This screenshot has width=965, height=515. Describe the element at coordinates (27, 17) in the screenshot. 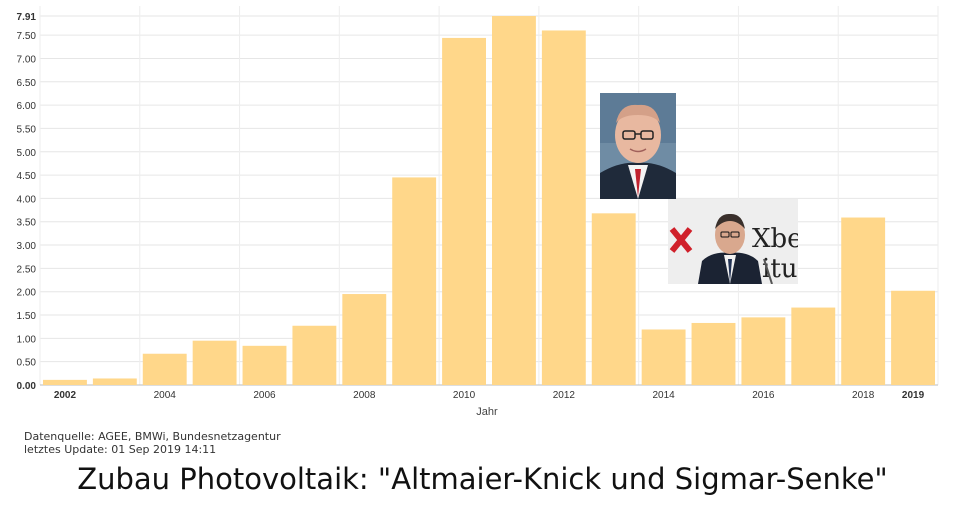

I see `y-tick-label: 7.91` at that location.